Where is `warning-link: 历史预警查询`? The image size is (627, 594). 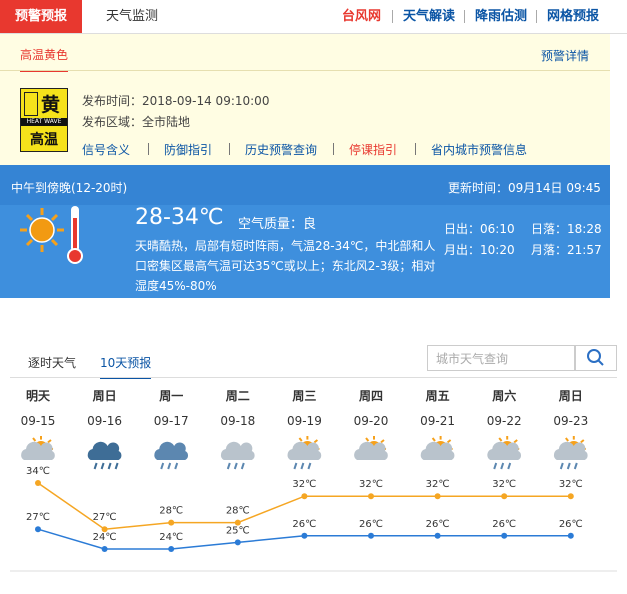 warning-link: 历史预警查询 is located at coordinates (281, 150).